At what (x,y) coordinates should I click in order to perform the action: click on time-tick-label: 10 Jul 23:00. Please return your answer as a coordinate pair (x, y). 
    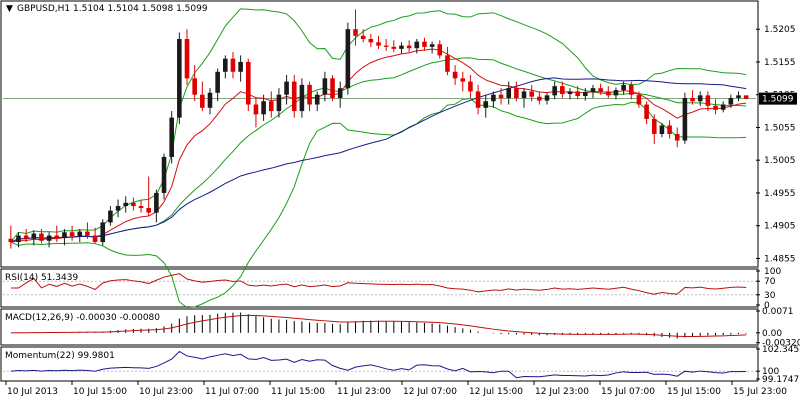
    Looking at the image, I should click on (166, 392).